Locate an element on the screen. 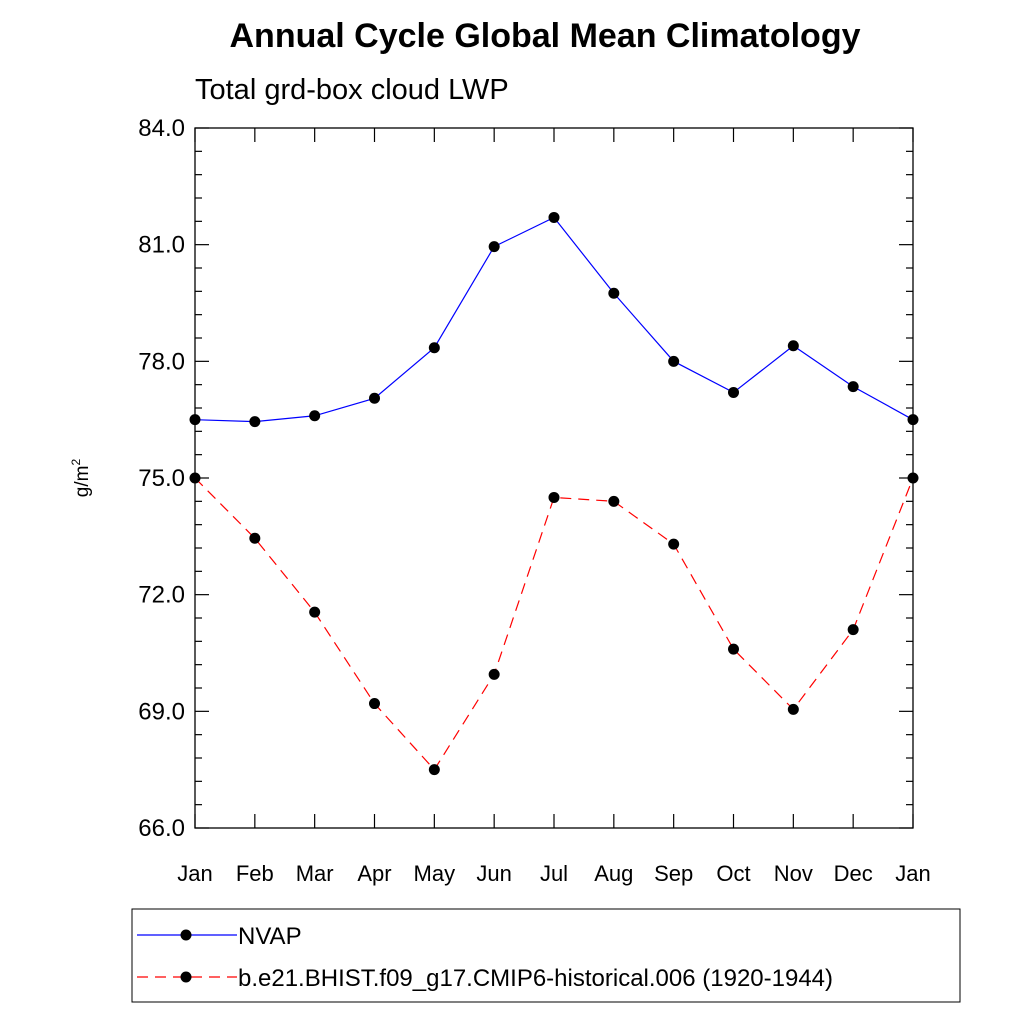  chart-subtitle: Total grd-box cloud LWP is located at coordinates (352, 90).